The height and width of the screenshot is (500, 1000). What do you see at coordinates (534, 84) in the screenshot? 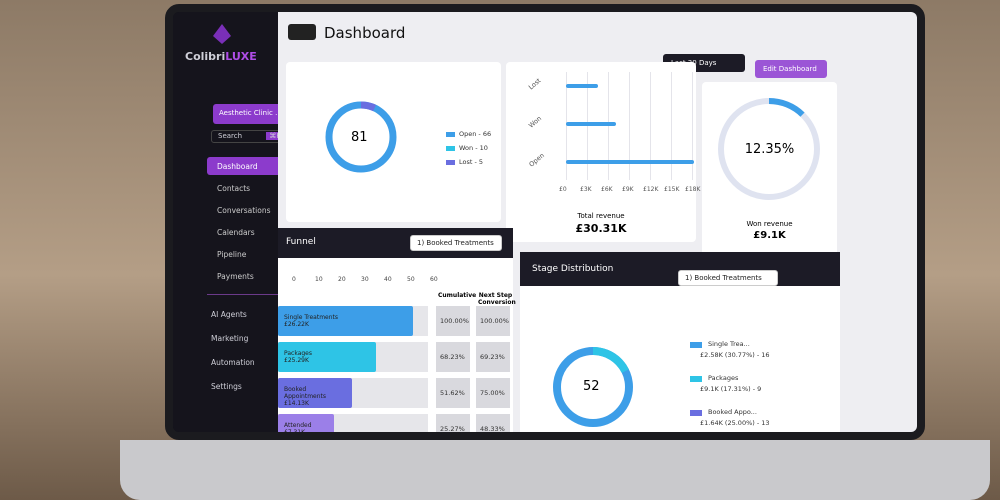
I see `row-label: Lost` at bounding box center [534, 84].